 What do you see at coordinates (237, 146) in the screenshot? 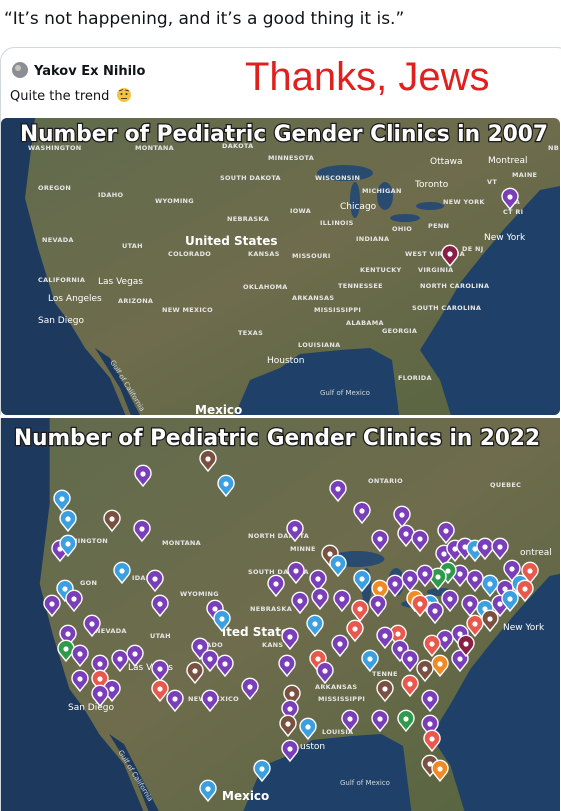
I see `map-label: DAKOTA` at bounding box center [237, 146].